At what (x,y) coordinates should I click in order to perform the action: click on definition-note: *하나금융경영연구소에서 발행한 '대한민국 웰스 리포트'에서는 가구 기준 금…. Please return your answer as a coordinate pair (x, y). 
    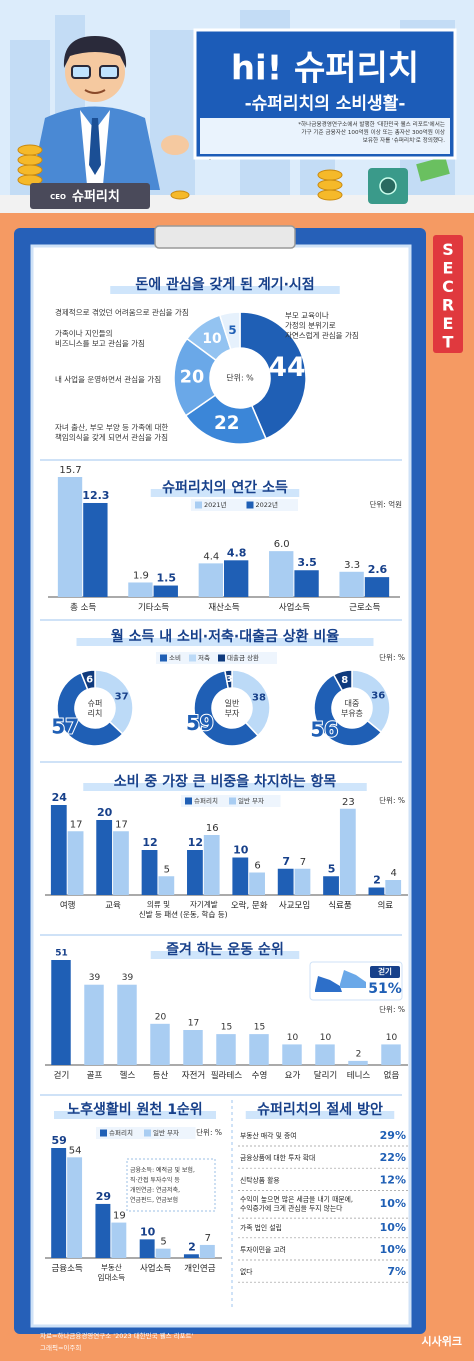
    Looking at the image, I should click on (371, 132).